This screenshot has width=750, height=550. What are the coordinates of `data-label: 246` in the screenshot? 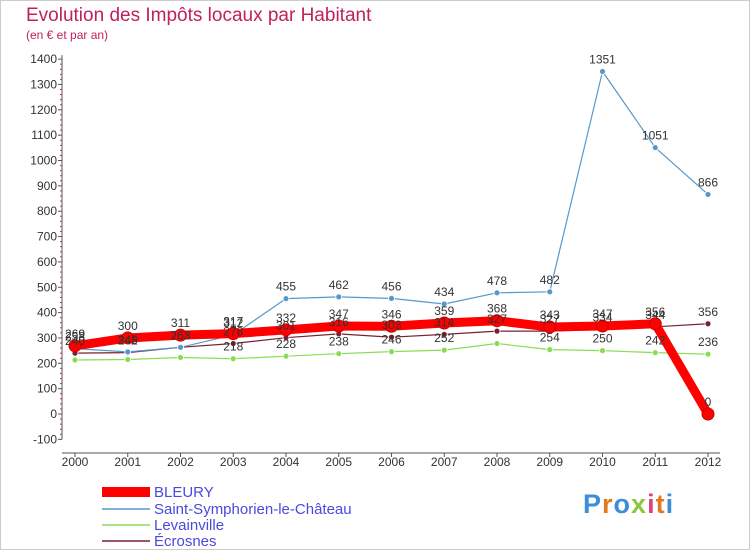 It's located at (391, 340).